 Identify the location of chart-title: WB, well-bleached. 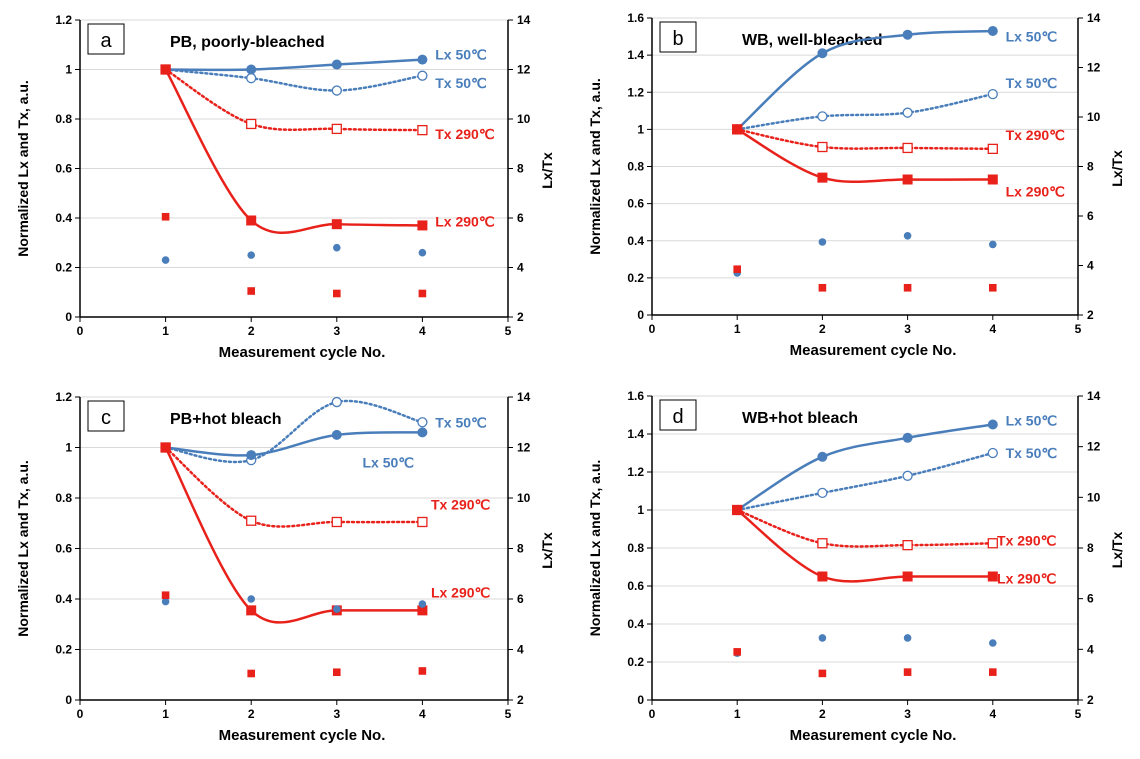
(812, 40).